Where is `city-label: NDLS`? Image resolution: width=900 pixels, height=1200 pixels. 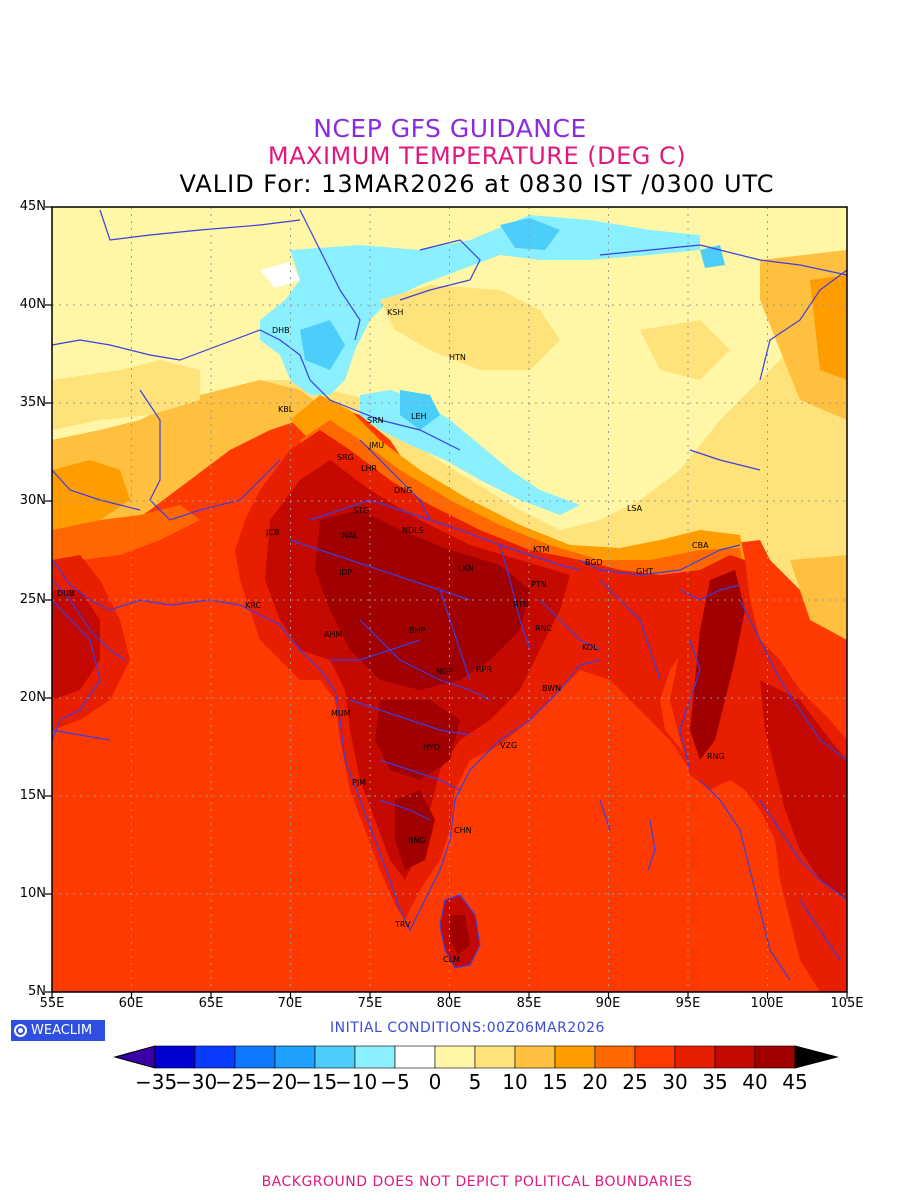 city-label: NDLS is located at coordinates (413, 530).